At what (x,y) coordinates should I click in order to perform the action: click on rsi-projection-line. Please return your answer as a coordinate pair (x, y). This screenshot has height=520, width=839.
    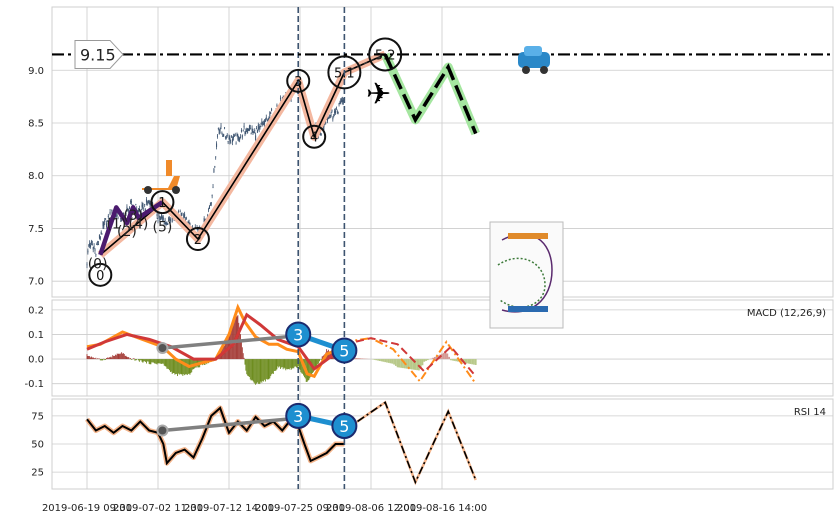
    Looking at the image, I should click on (410, 443).